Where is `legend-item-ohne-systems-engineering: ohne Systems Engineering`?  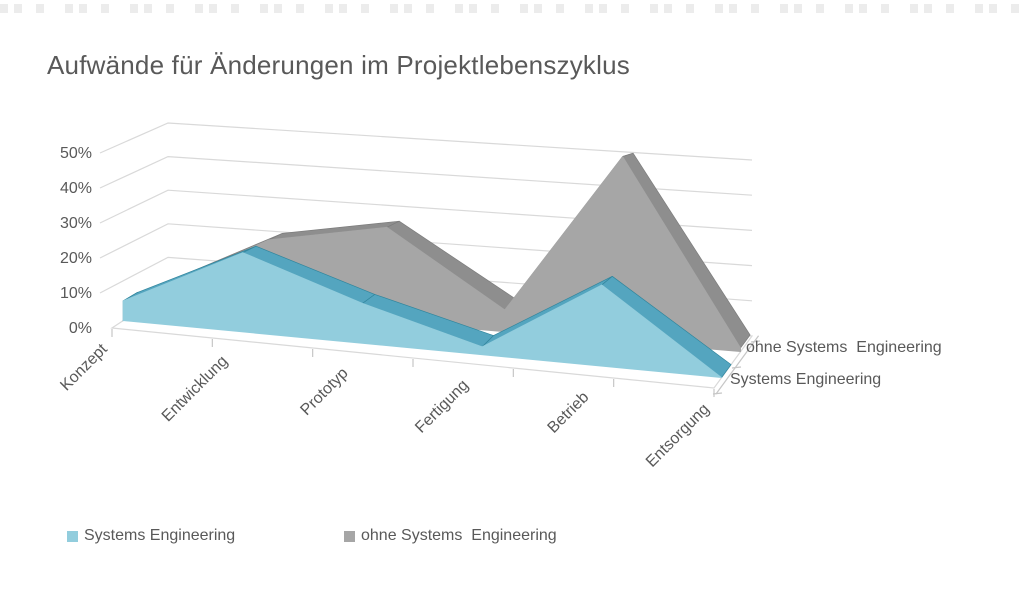 legend-item-ohne-systems-engineering: ohne Systems Engineering is located at coordinates (450, 536).